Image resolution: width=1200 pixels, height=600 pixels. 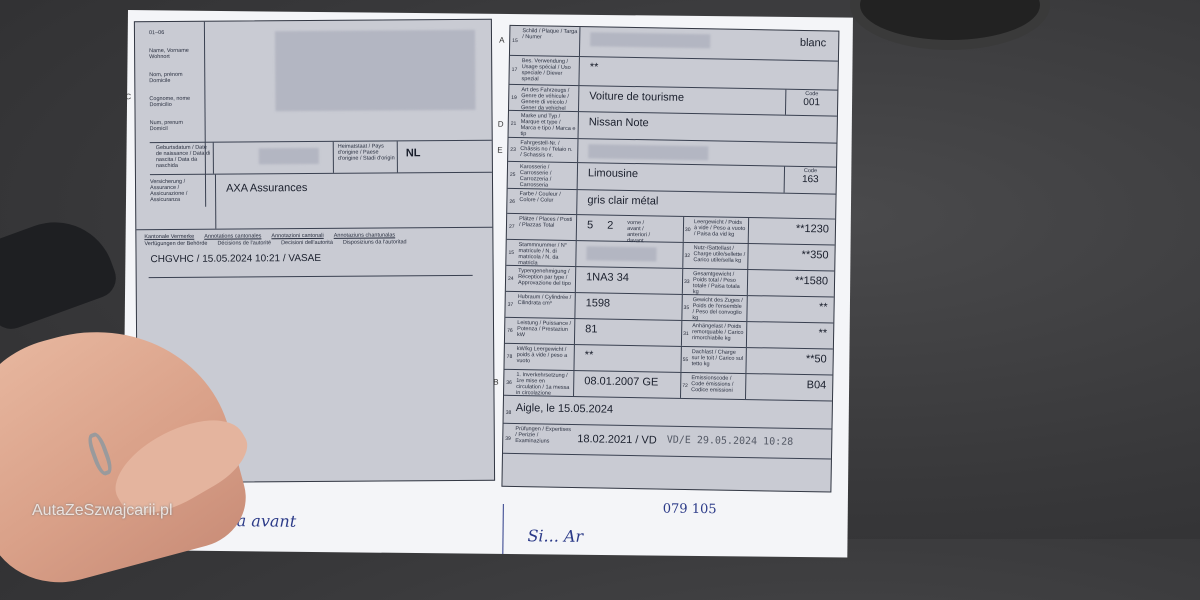 I want to click on row-value-cell: 1NA3 34, so click(x=629, y=280).